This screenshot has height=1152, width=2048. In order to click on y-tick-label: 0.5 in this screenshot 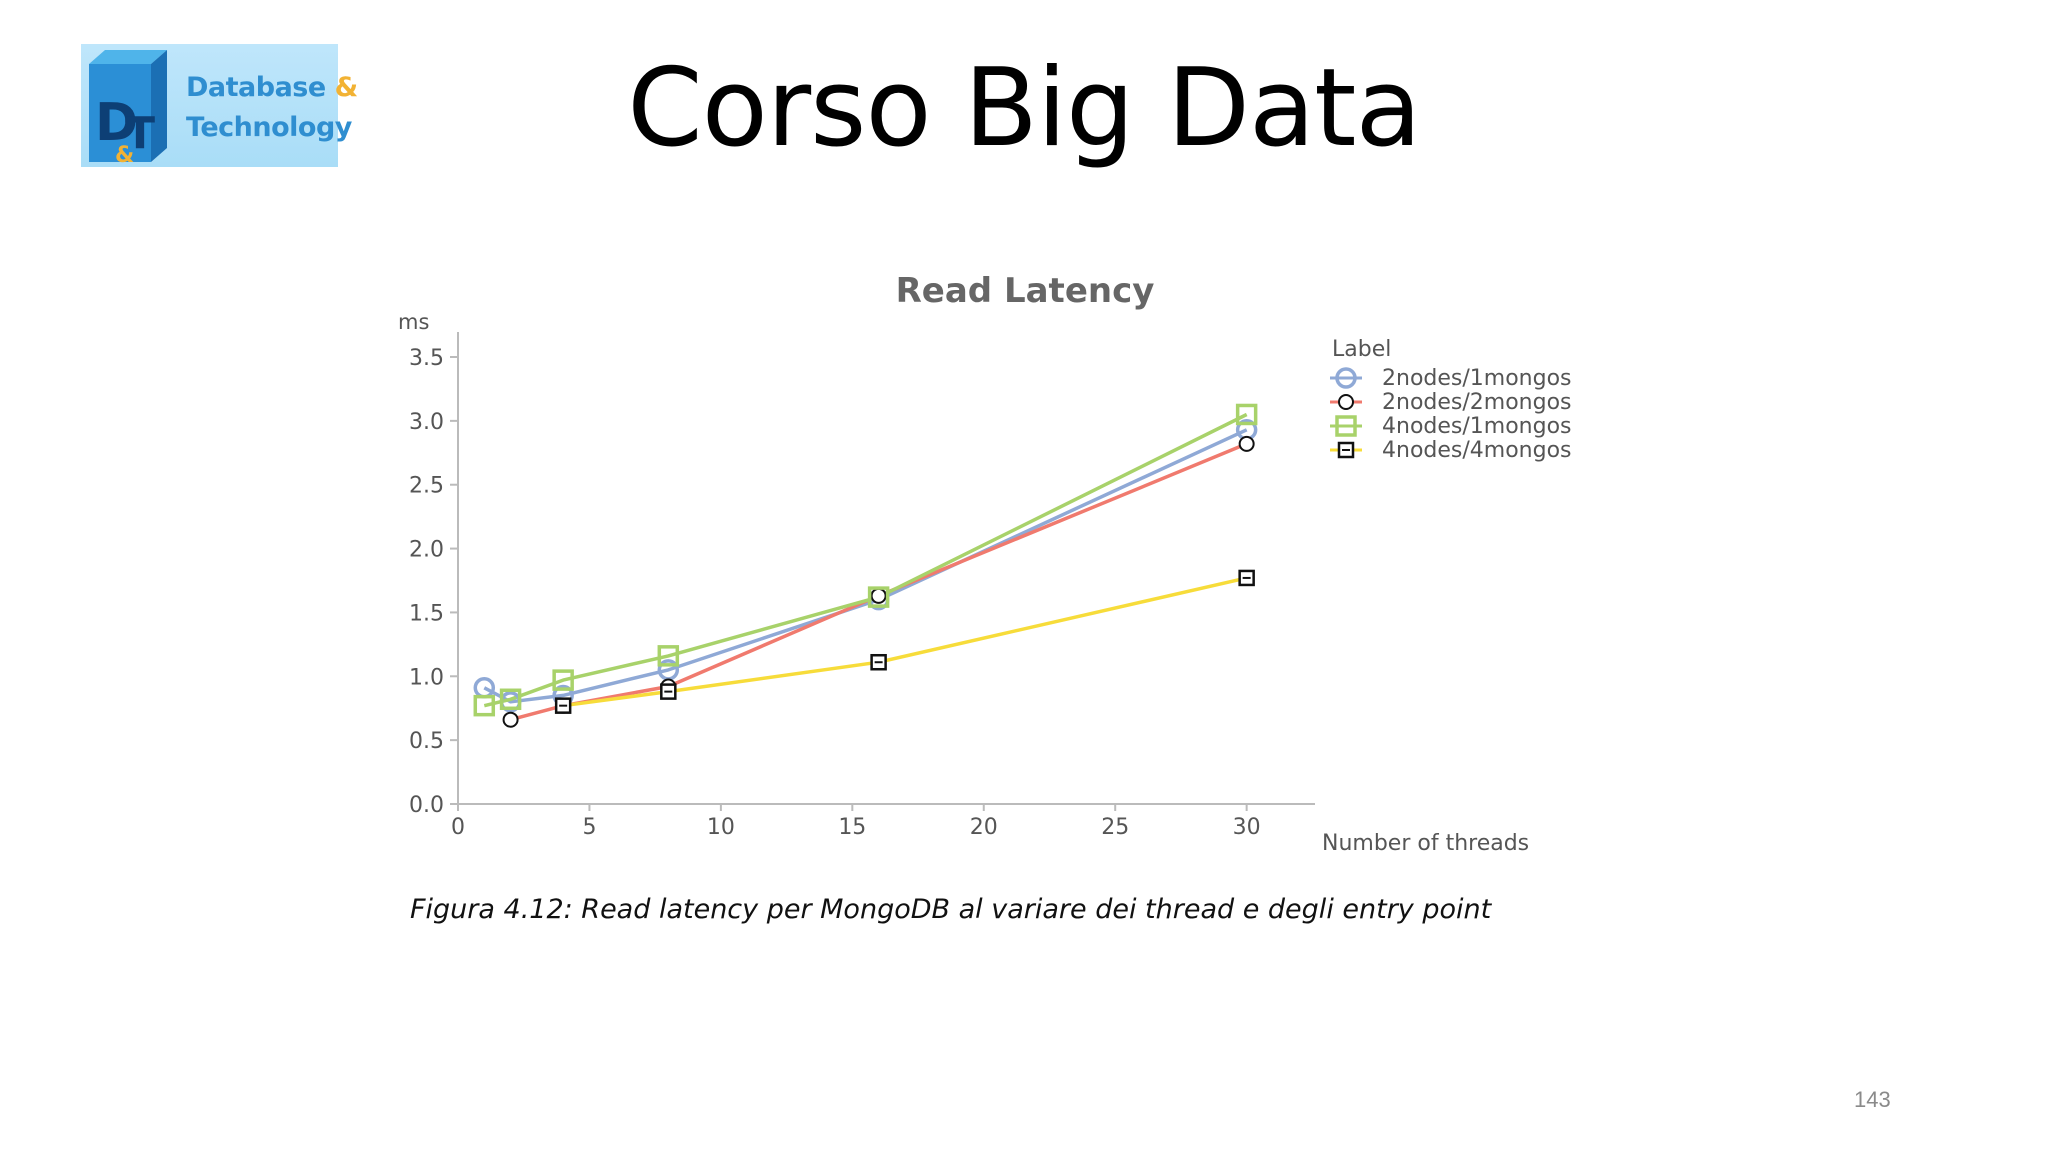, I will do `click(426, 741)`.